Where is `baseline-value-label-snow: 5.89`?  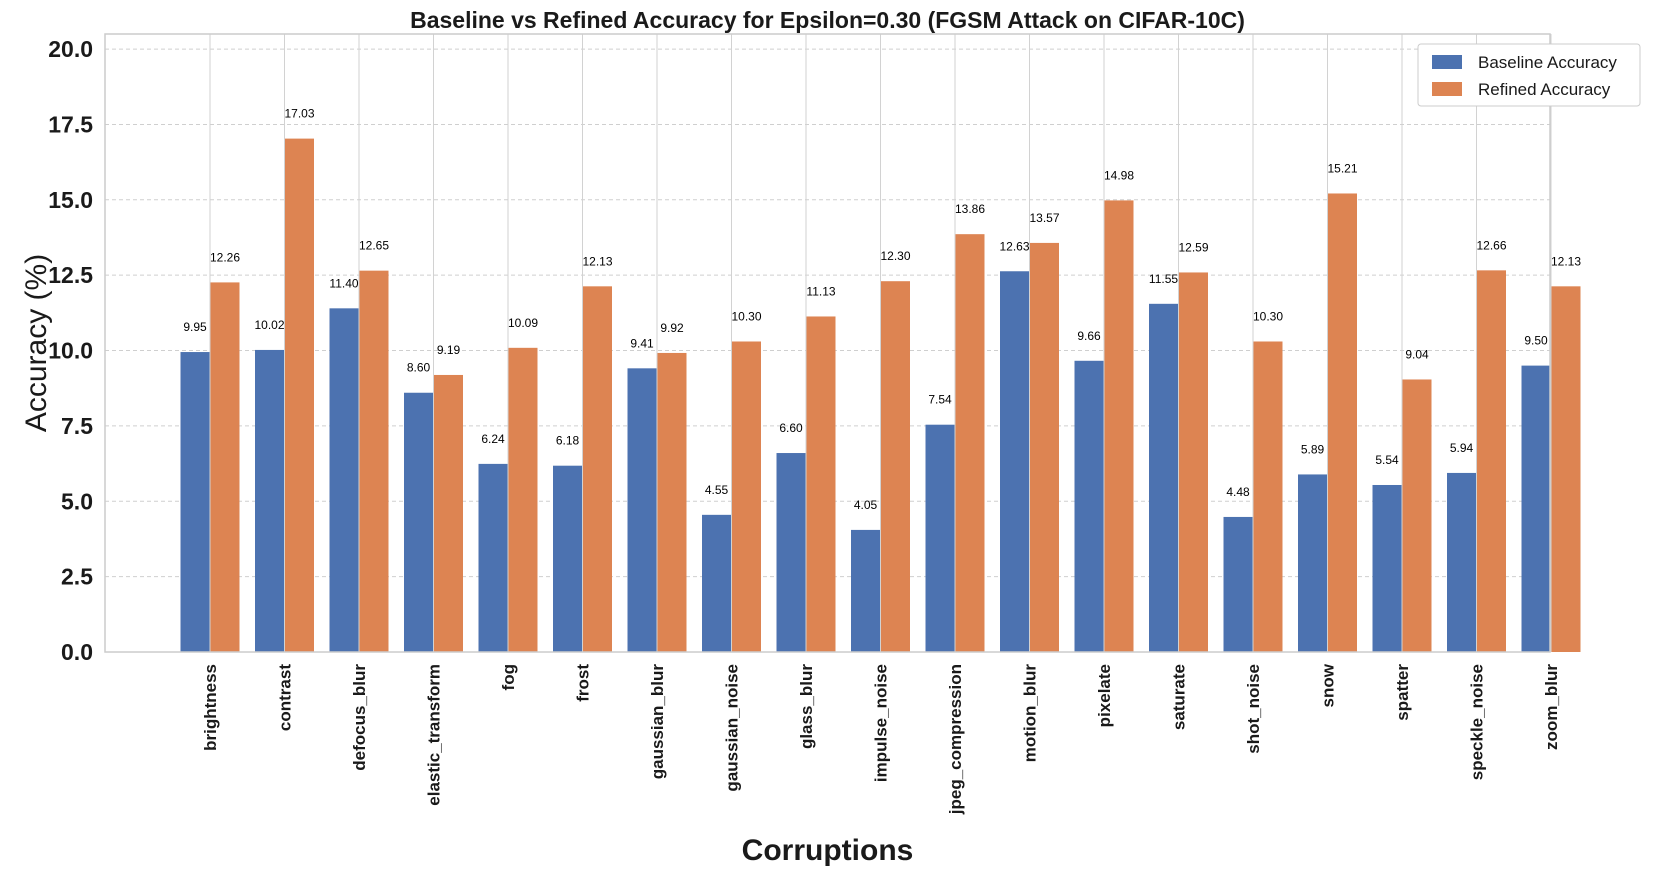 baseline-value-label-snow: 5.89 is located at coordinates (1313, 449).